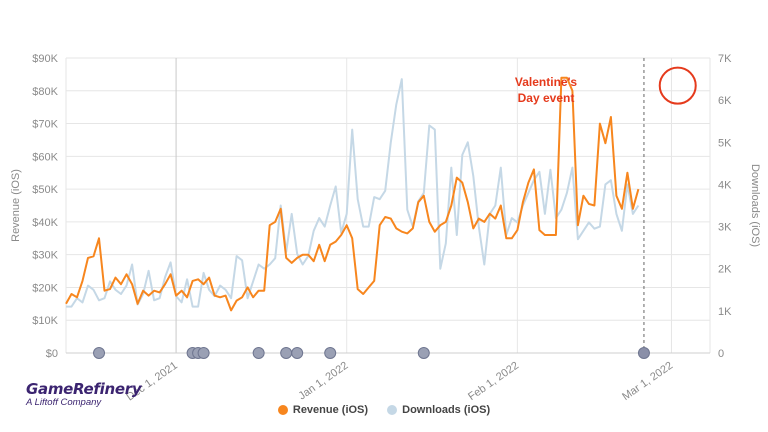 The height and width of the screenshot is (432, 768). Describe the element at coordinates (546, 82) in the screenshot. I see `annotation-text: Valentine's` at that location.